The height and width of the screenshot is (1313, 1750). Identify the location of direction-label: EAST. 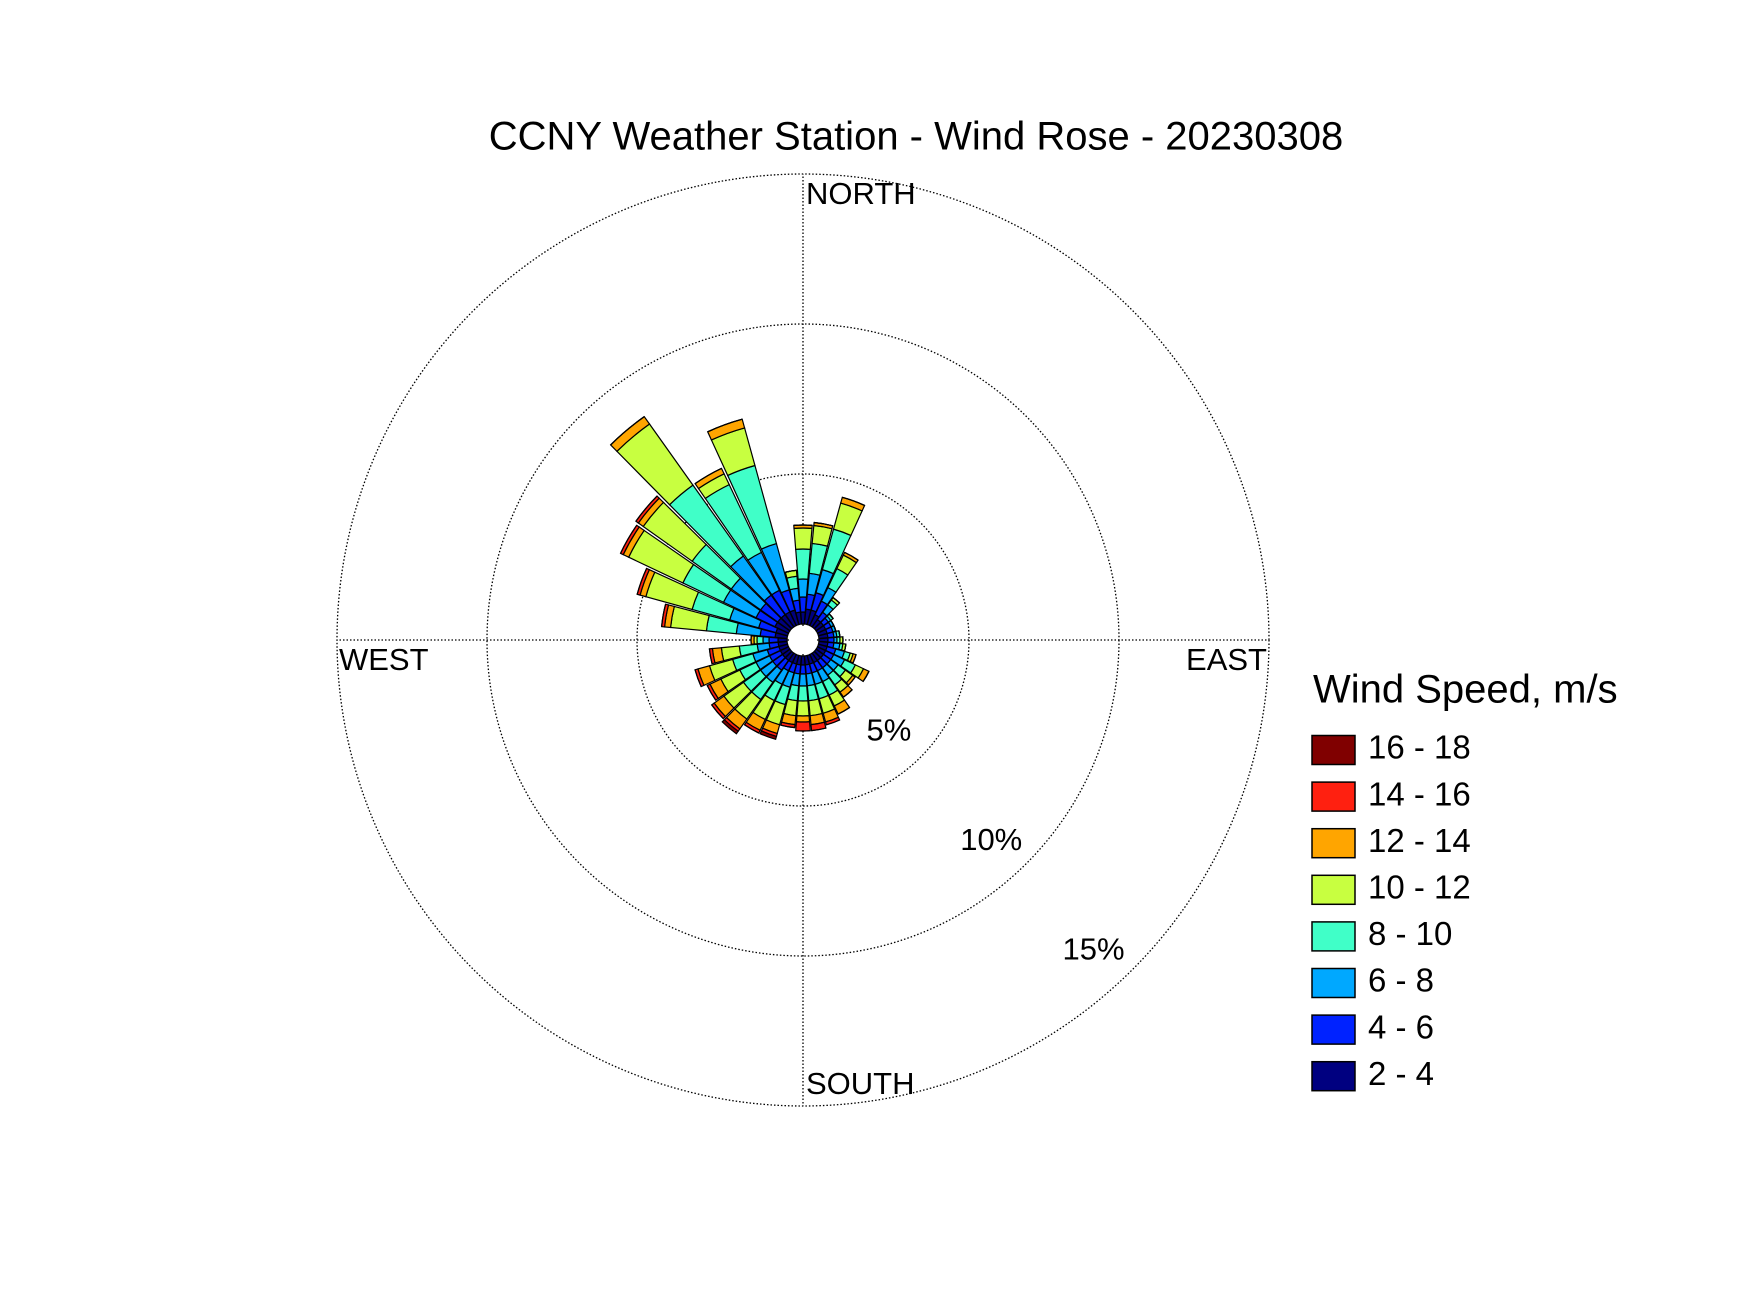
(1226, 659).